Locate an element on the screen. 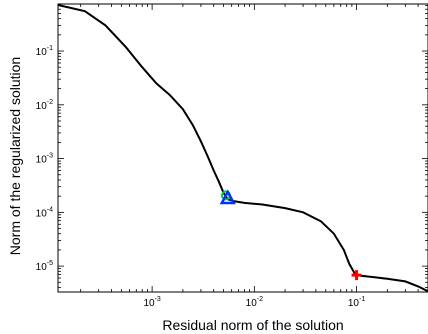 Image resolution: width=428 pixels, height=334 pixels. x-tick-label: 10⁻² is located at coordinates (254, 302).